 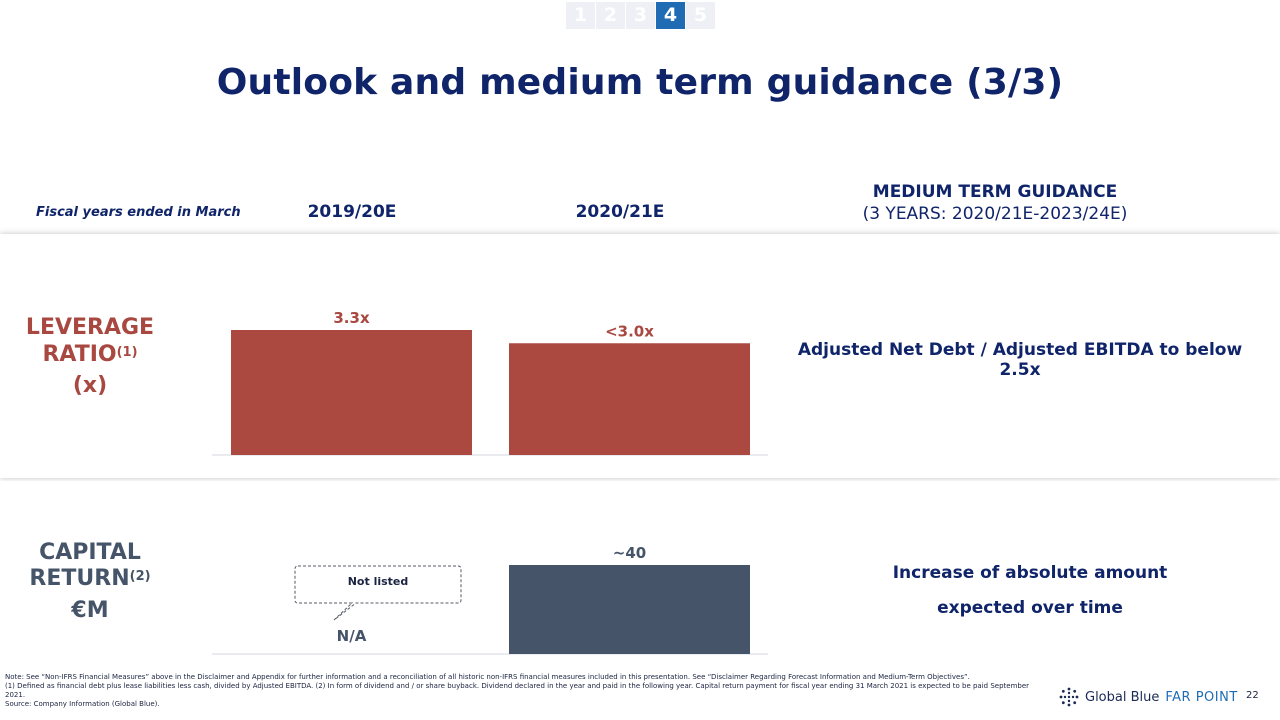 I want to click on capital-label-line1: CAPITAL, so click(x=90, y=552).